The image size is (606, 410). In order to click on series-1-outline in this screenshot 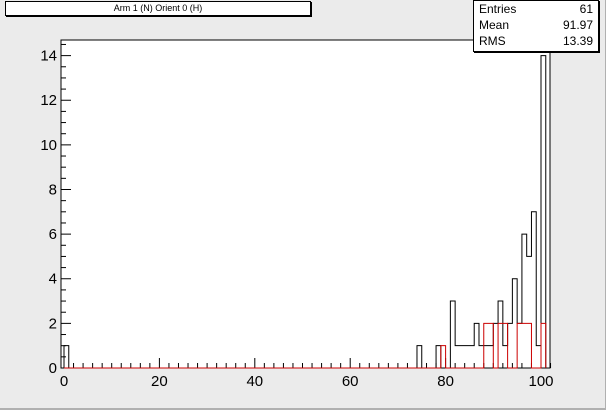, I will do `click(305, 345)`.